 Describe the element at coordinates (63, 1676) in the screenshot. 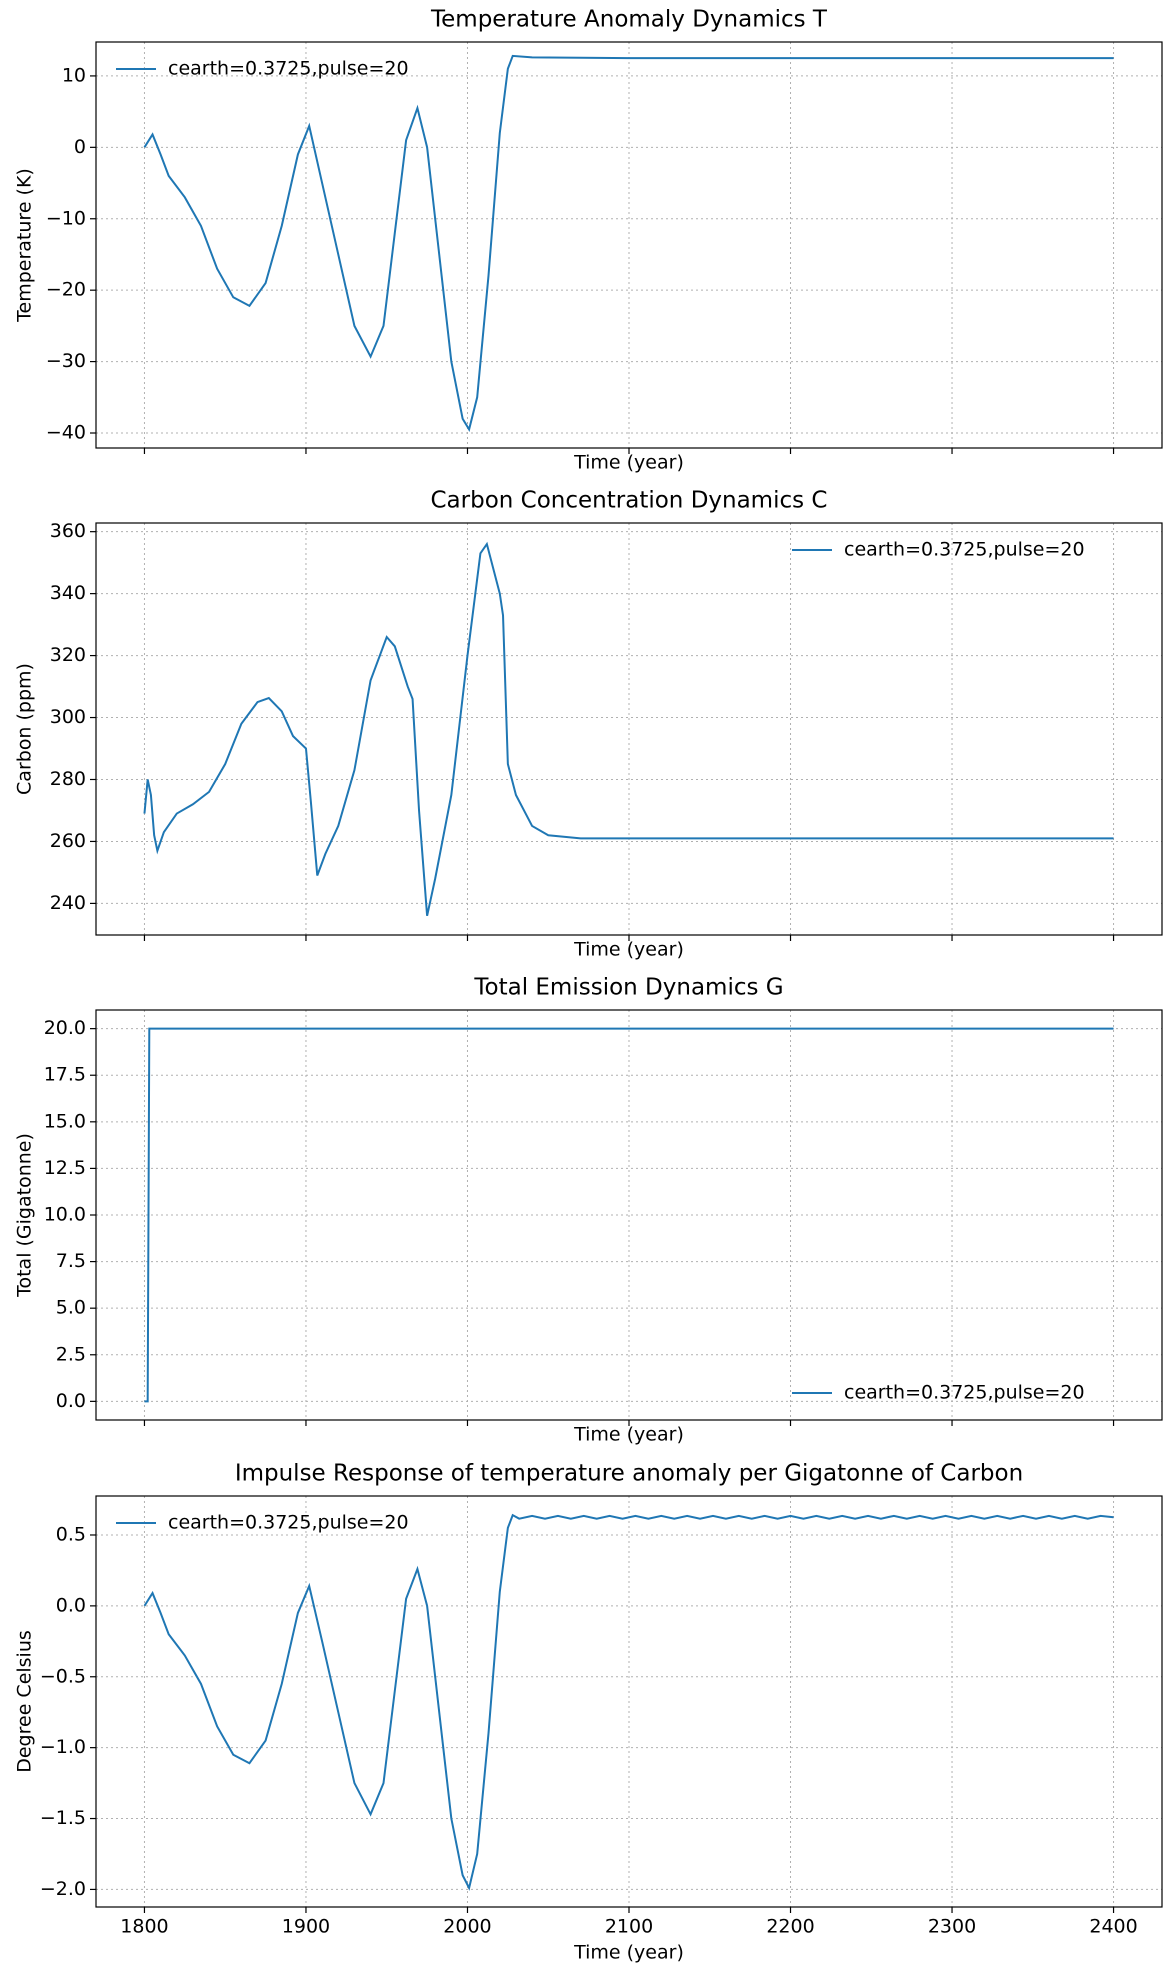

I see `y-tick-label: −0.5` at that location.